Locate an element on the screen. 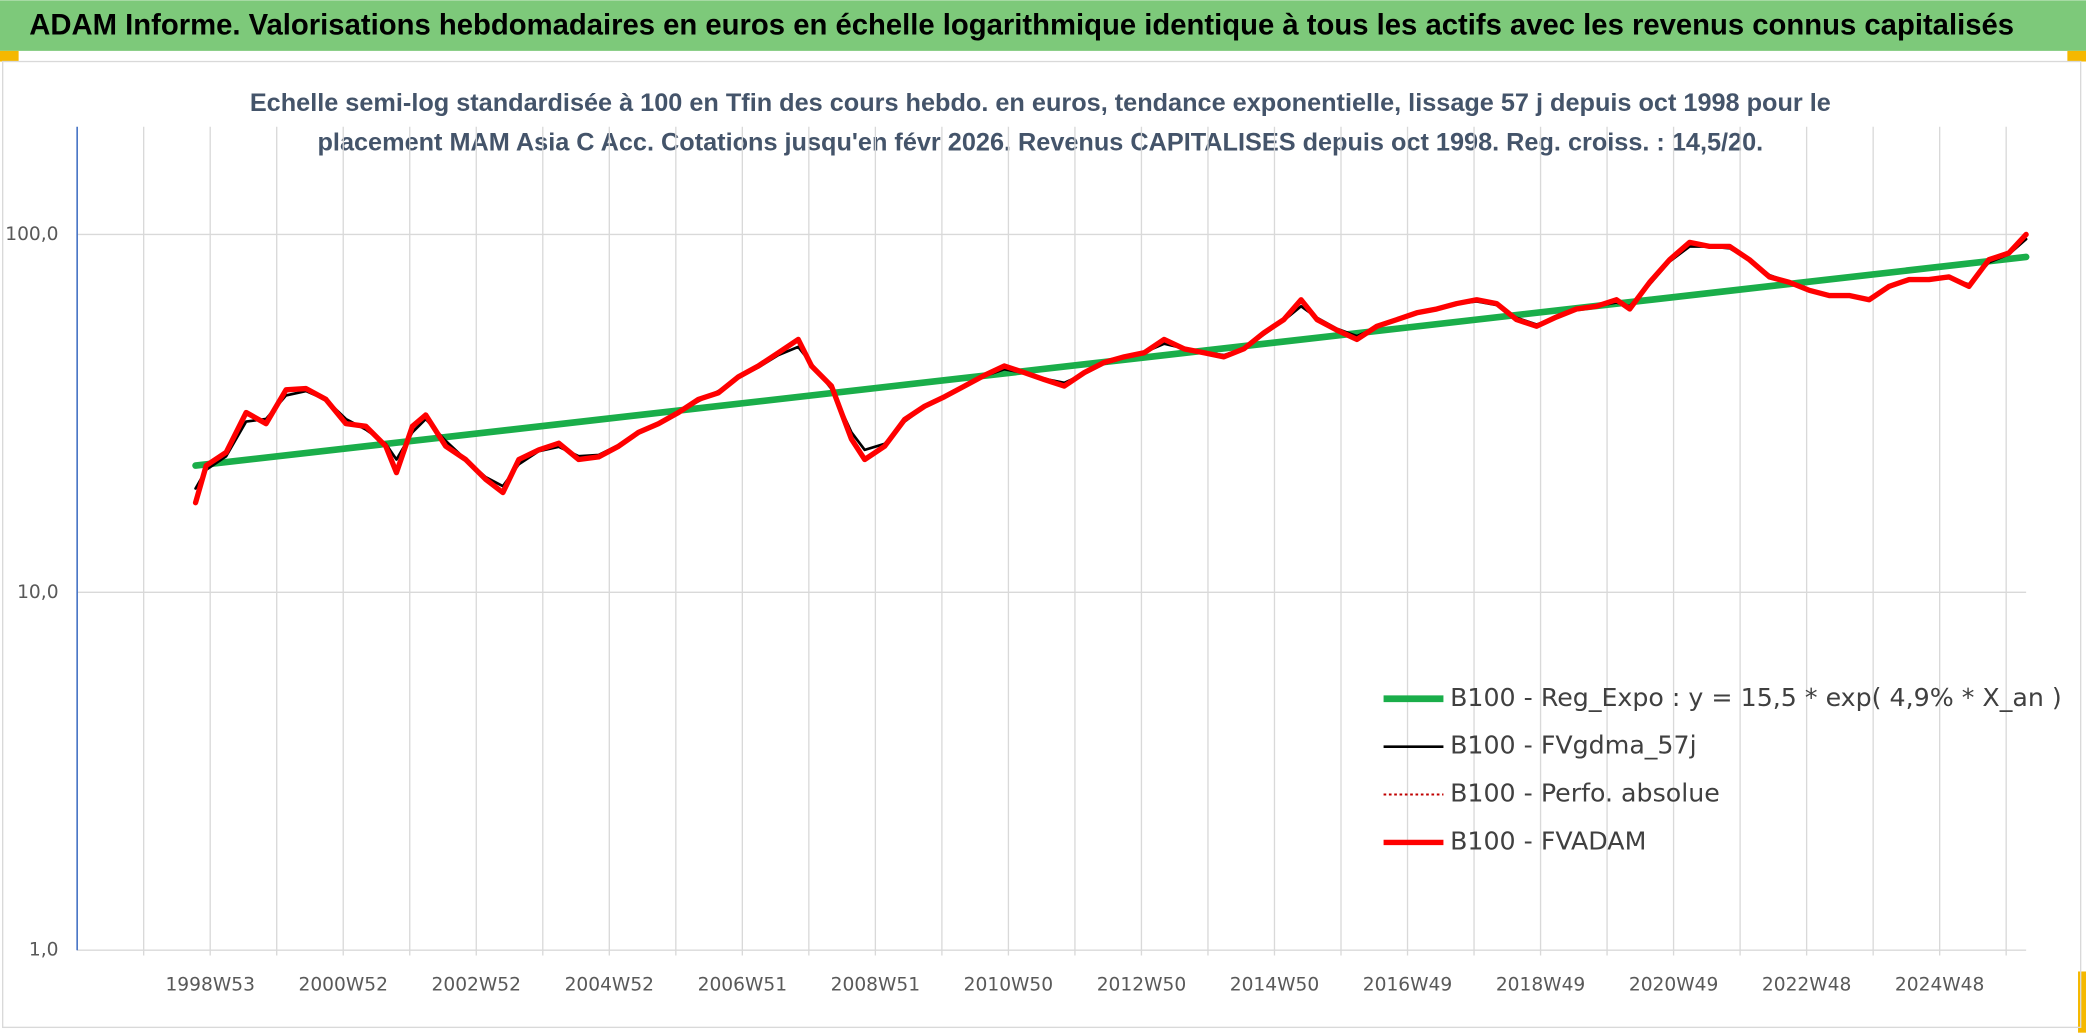 The image size is (2086, 1033). x-tick-label: 2016W49 is located at coordinates (1407, 984).